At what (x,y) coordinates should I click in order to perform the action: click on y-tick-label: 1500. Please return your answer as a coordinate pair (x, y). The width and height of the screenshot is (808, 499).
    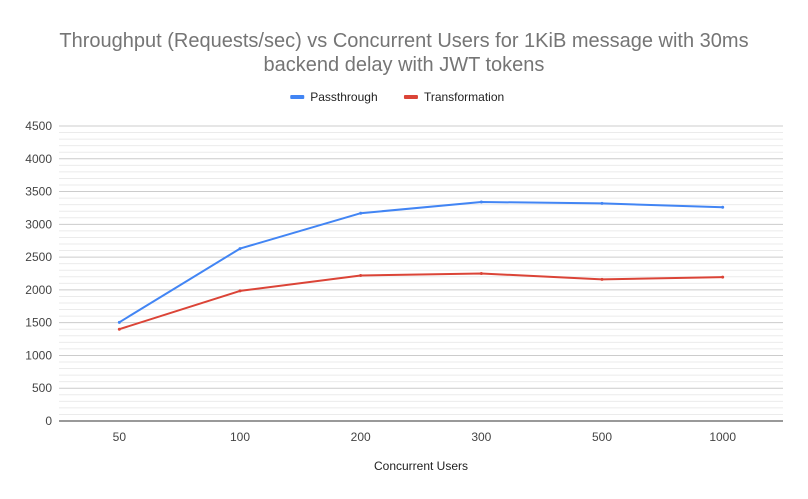
    Looking at the image, I should click on (38, 323).